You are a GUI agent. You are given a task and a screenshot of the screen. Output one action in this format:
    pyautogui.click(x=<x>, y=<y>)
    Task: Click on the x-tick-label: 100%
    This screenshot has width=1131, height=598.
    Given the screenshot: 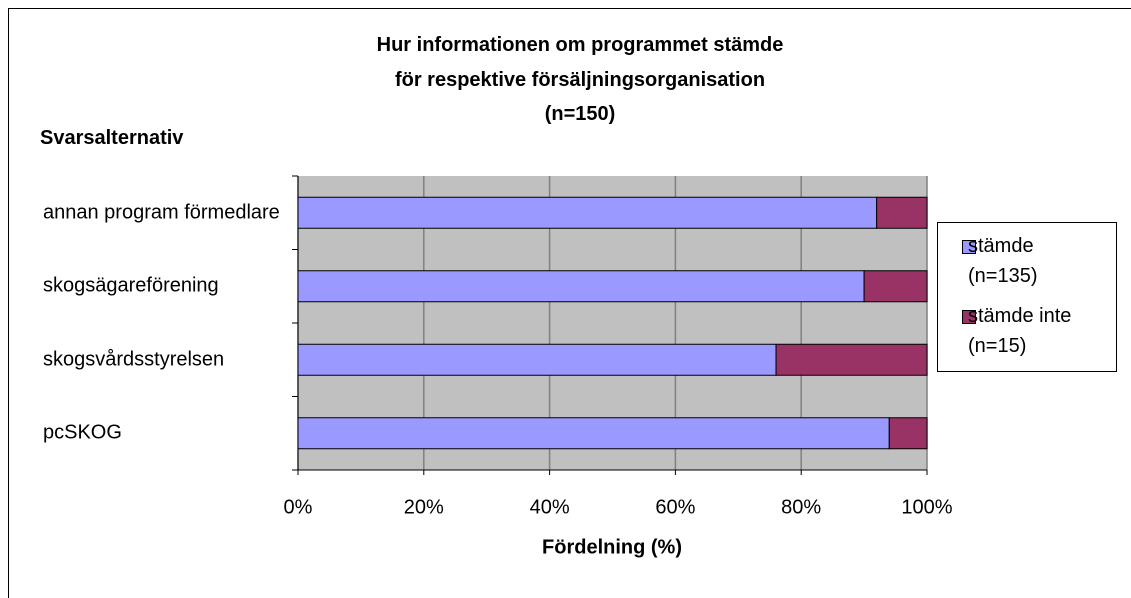 What is the action you would take?
    pyautogui.click(x=927, y=507)
    